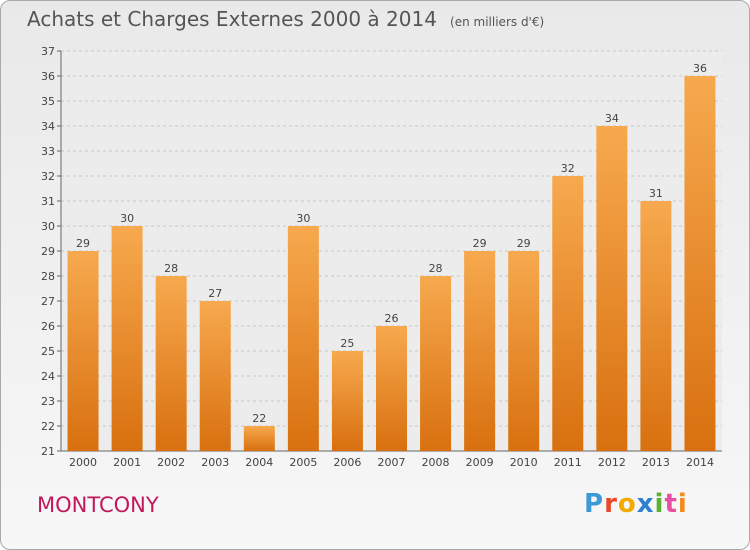 Image resolution: width=750 pixels, height=550 pixels. What do you see at coordinates (594, 504) in the screenshot?
I see `logo-letter: P` at bounding box center [594, 504].